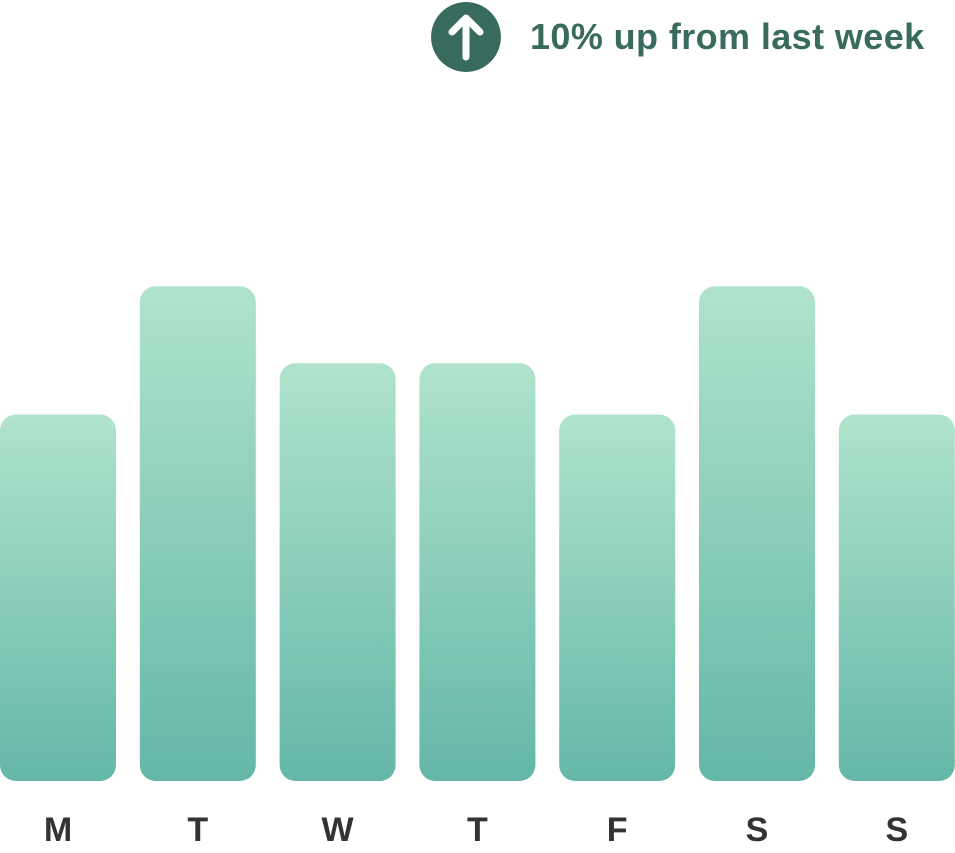  I want to click on day-label-1: M, so click(58, 830).